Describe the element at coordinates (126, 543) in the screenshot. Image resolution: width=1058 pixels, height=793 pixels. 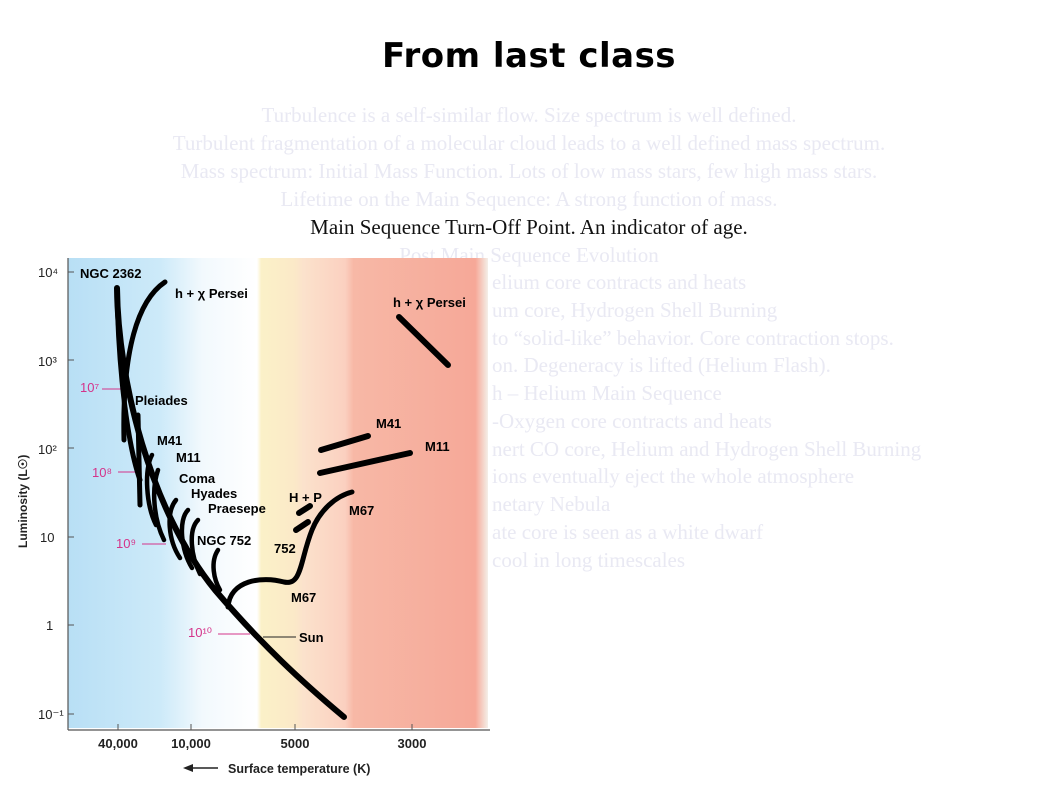
I see `age-label: 10⁹` at that location.